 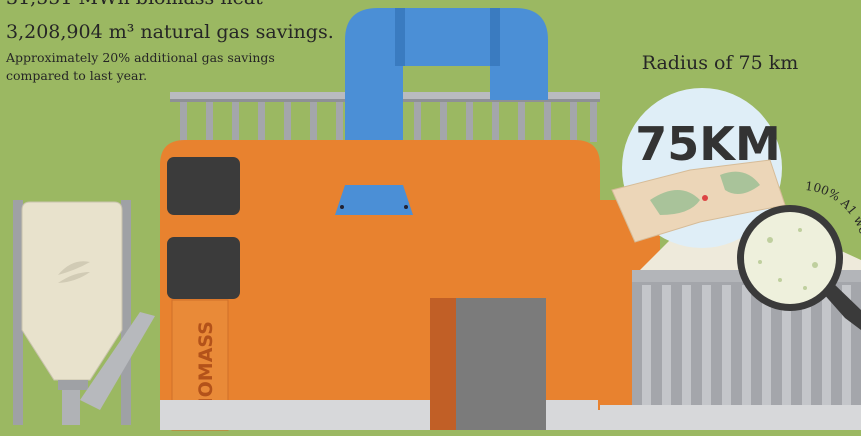 What do you see at coordinates (170, 32) in the screenshot?
I see `savings-headline: 3,208,904 m³ natural gas savings.` at bounding box center [170, 32].